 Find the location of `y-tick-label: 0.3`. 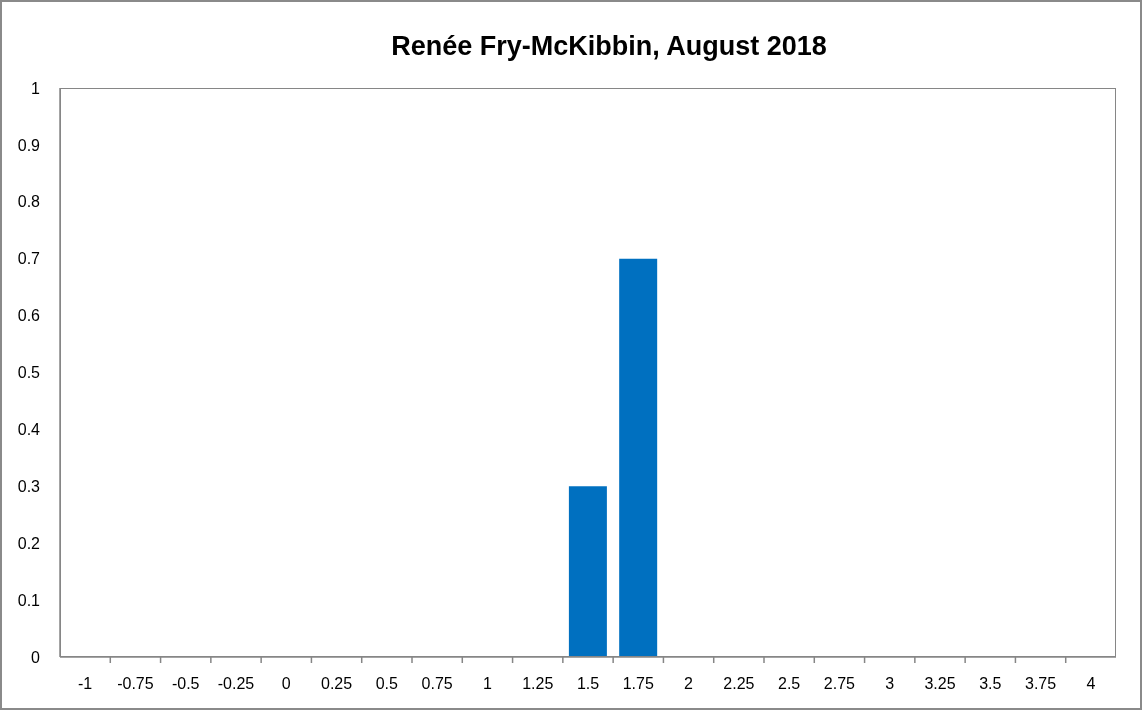

y-tick-label: 0.3 is located at coordinates (29, 486).